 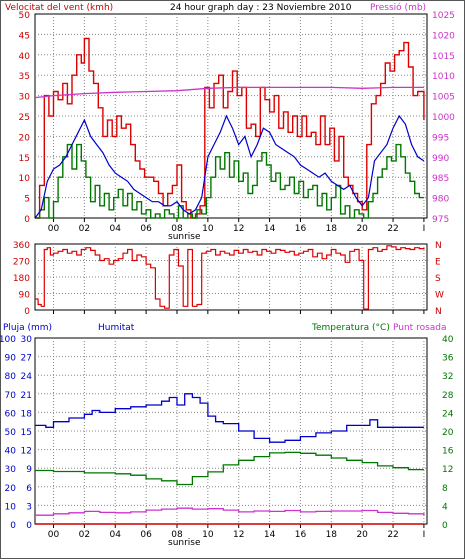 I want to click on rain-inner-ytick-6: 6, so click(x=29, y=489).